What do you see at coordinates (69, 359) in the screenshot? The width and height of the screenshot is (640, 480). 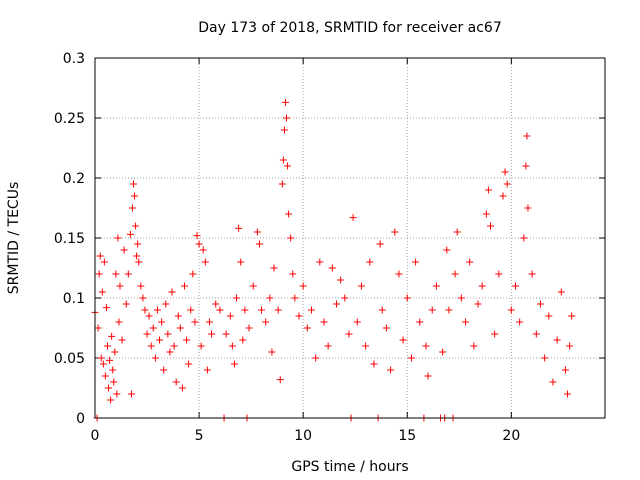 I see `y-tick-label: 0.05` at bounding box center [69, 359].